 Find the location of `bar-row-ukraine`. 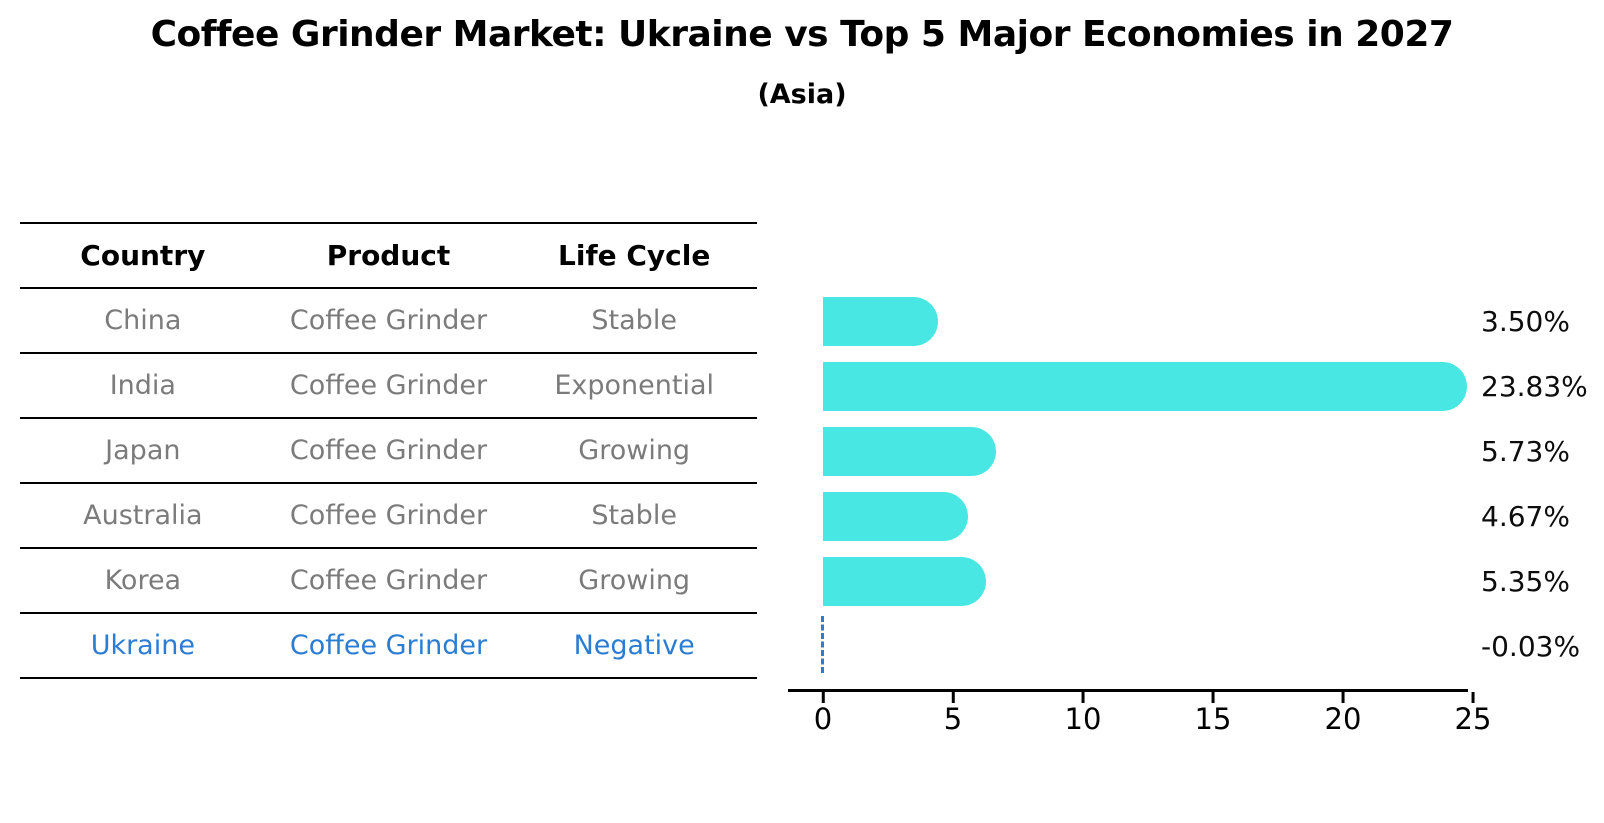

bar-row-ukraine is located at coordinates (1147, 646).